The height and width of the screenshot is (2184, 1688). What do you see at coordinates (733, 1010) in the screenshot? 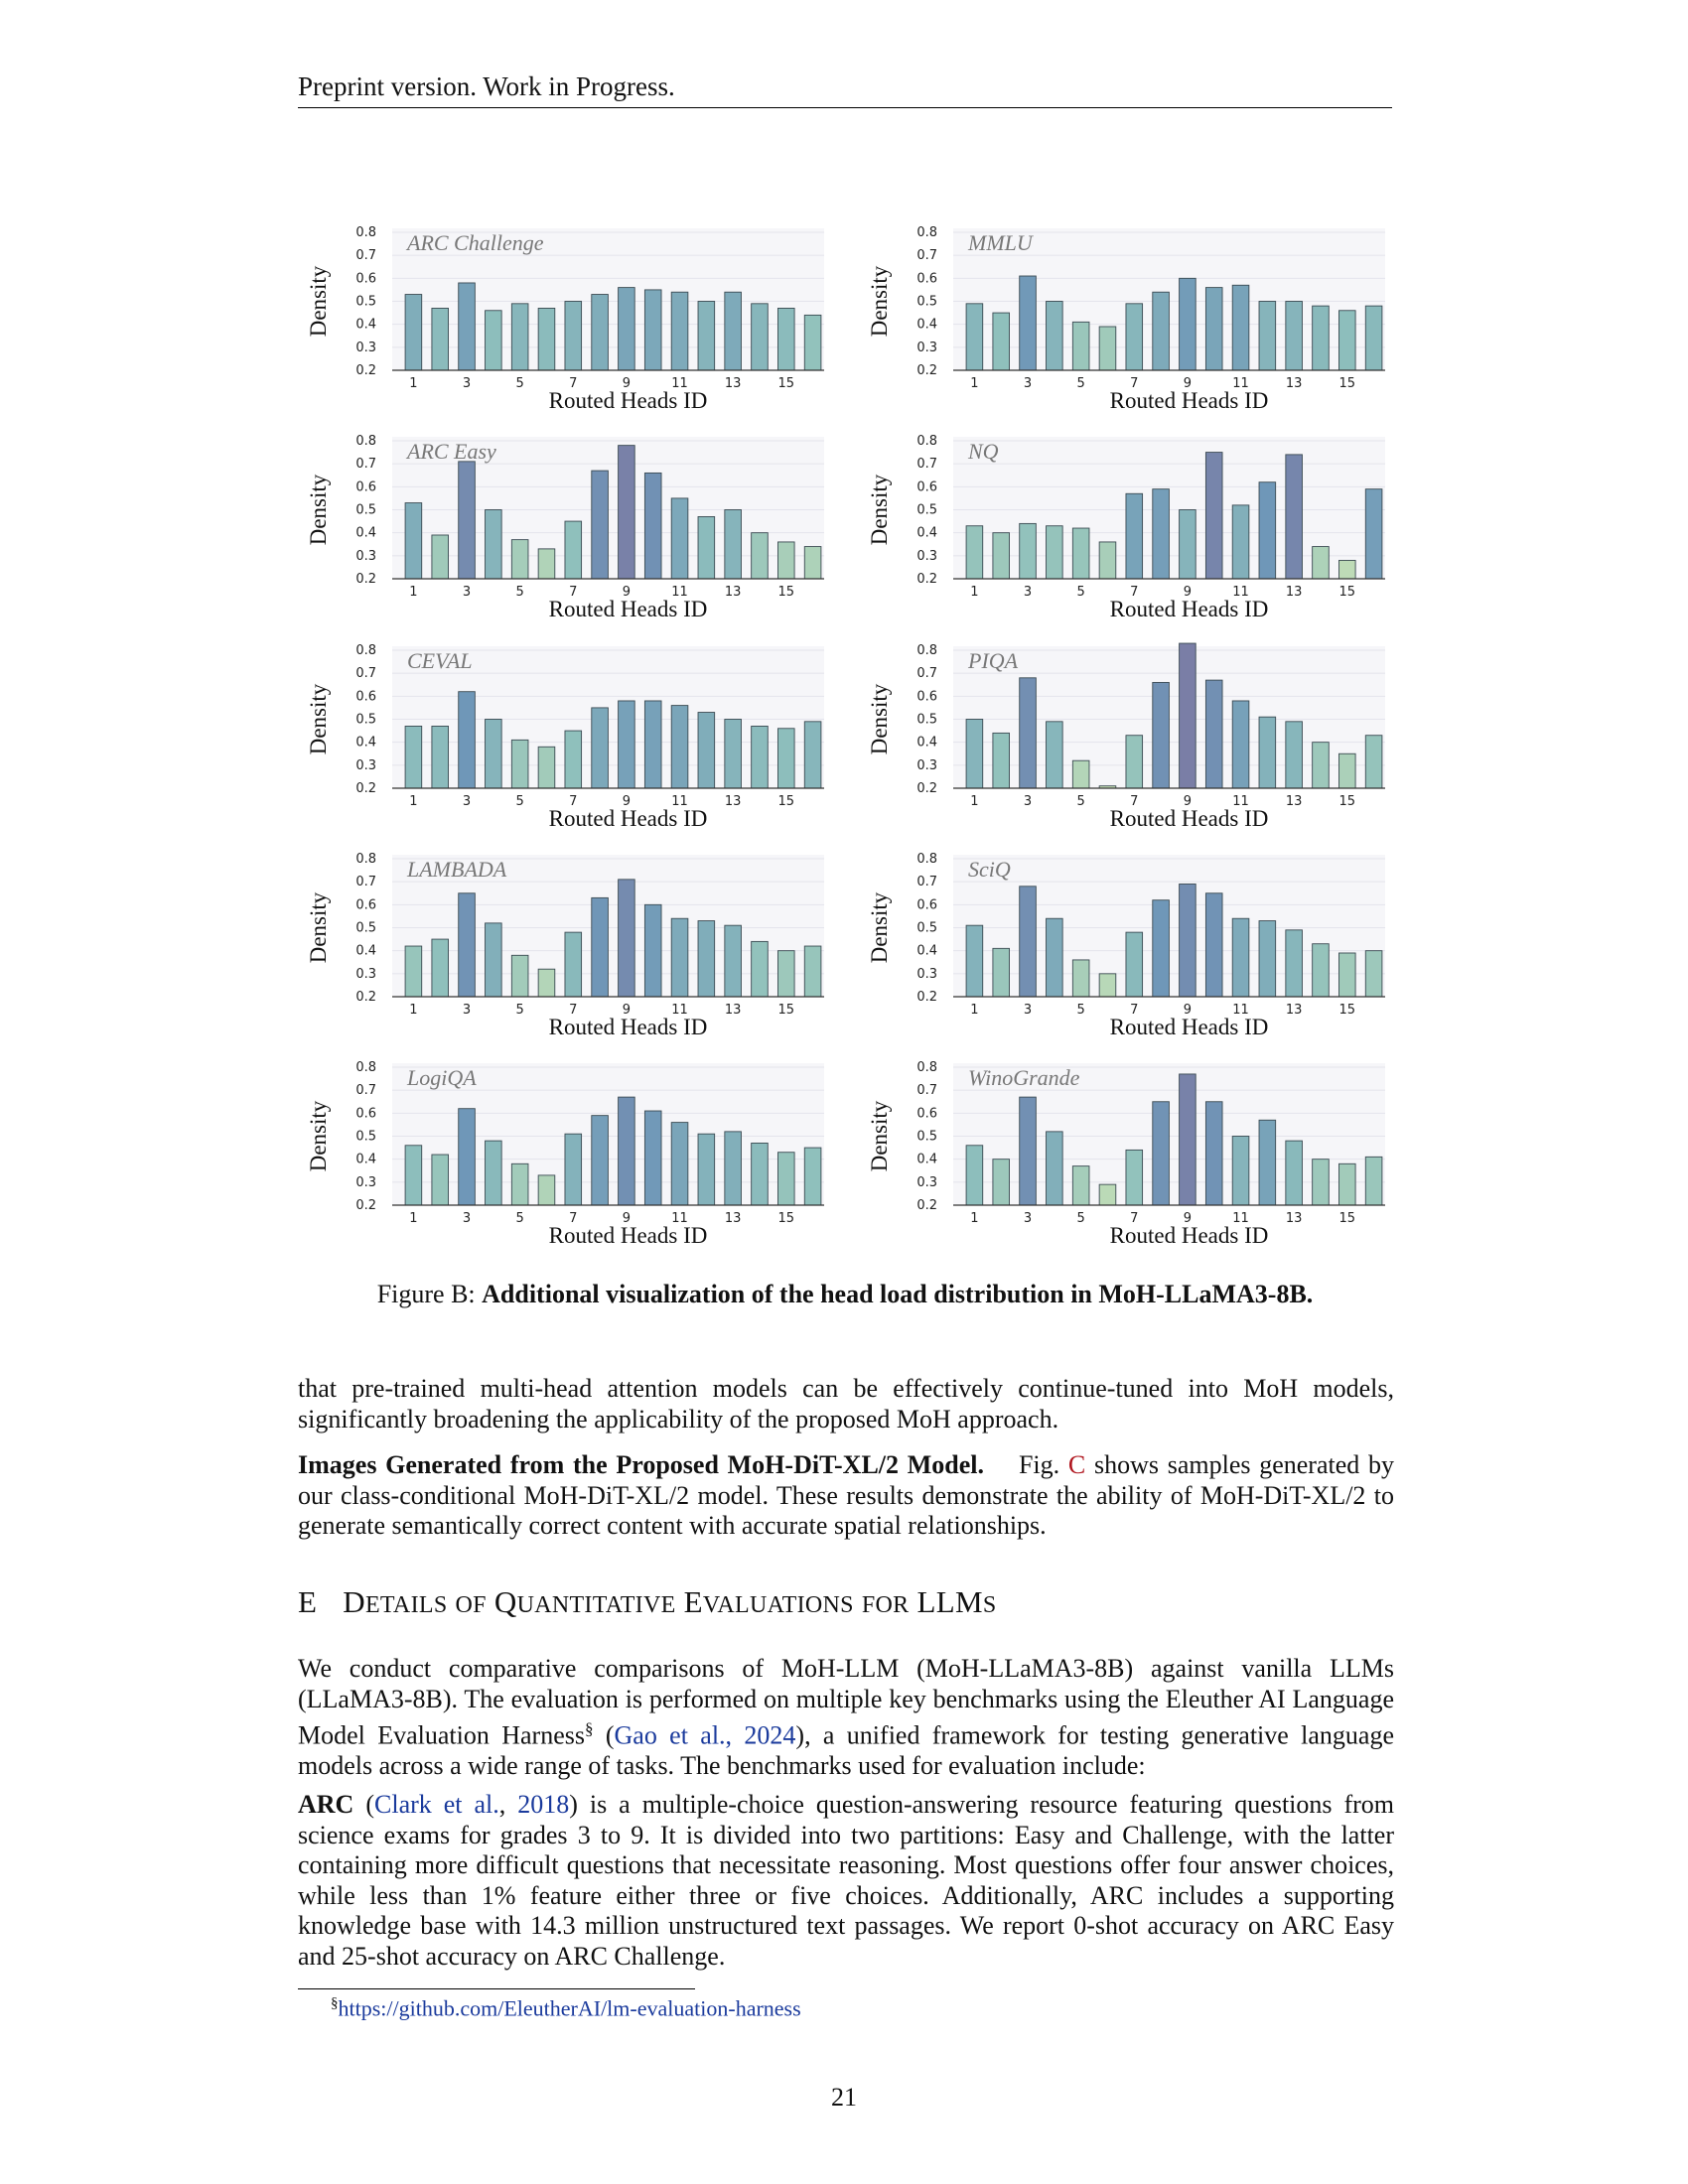
I see `x-tick-label: 13` at bounding box center [733, 1010].